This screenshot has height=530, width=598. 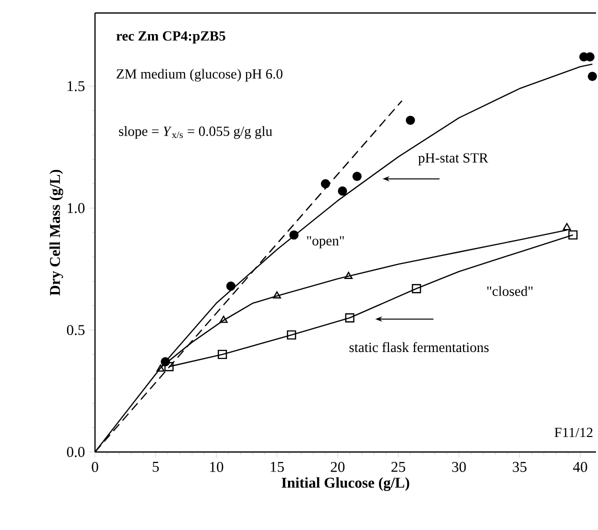 I want to click on y-tick-label: 0.5, so click(x=75, y=330).